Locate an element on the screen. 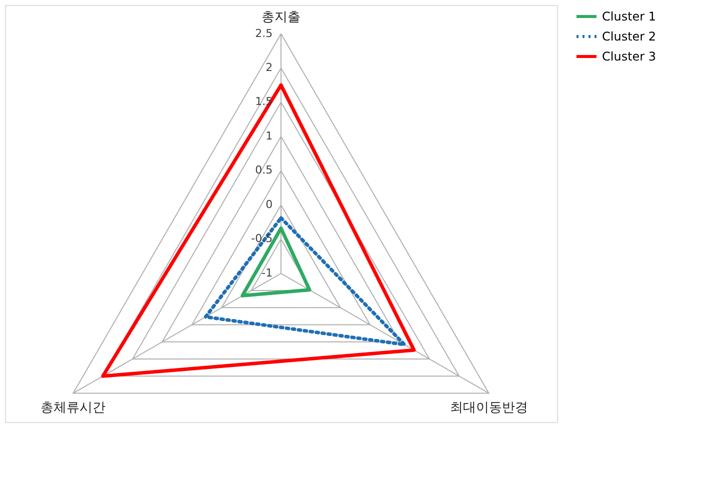 The width and height of the screenshot is (701, 485). spoke-label: 총체류시간 is located at coordinates (73, 408).